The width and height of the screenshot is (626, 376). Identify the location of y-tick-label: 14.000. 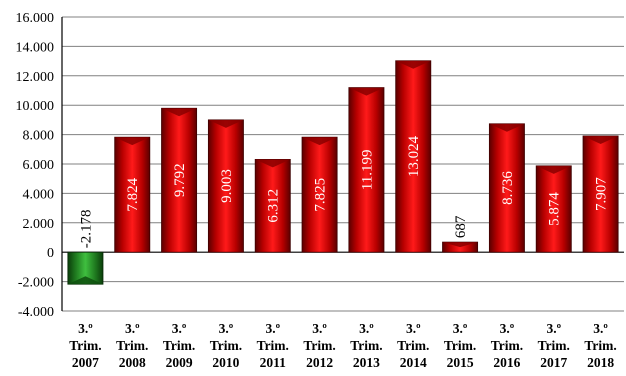
(35, 47).